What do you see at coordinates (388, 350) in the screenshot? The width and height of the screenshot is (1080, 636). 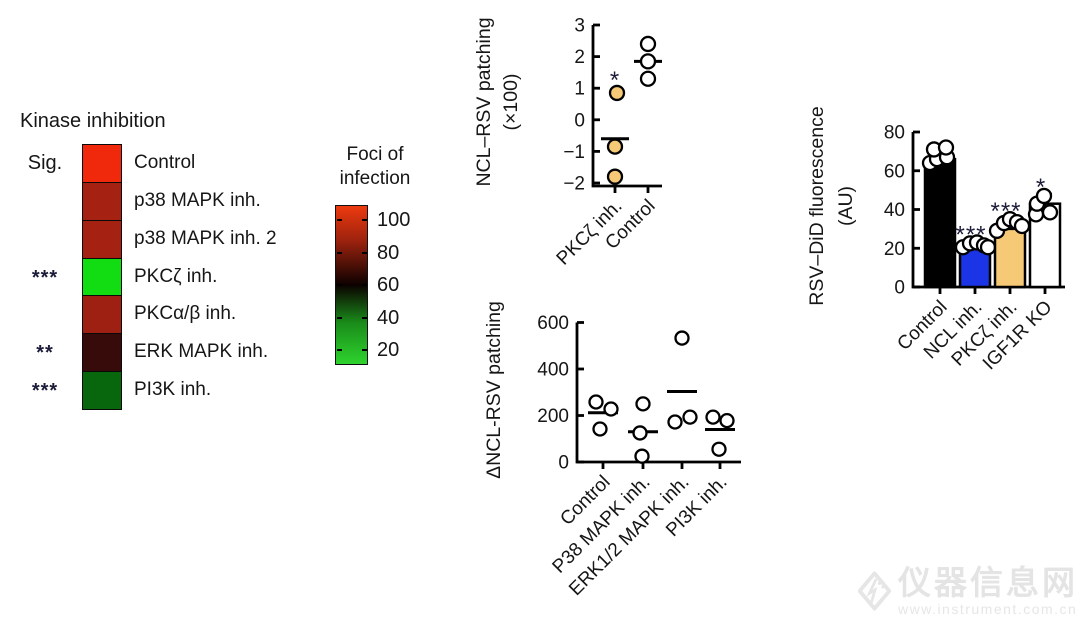 I see `colorbar-tick-label: 20` at bounding box center [388, 350].